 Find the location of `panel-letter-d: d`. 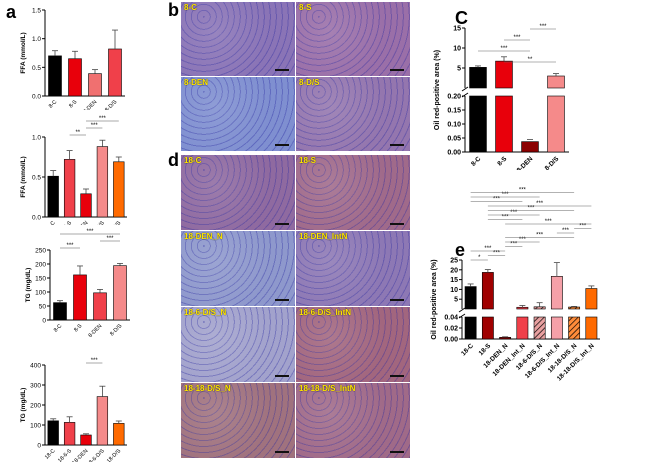

panel-letter-d: d is located at coordinates (173, 160).